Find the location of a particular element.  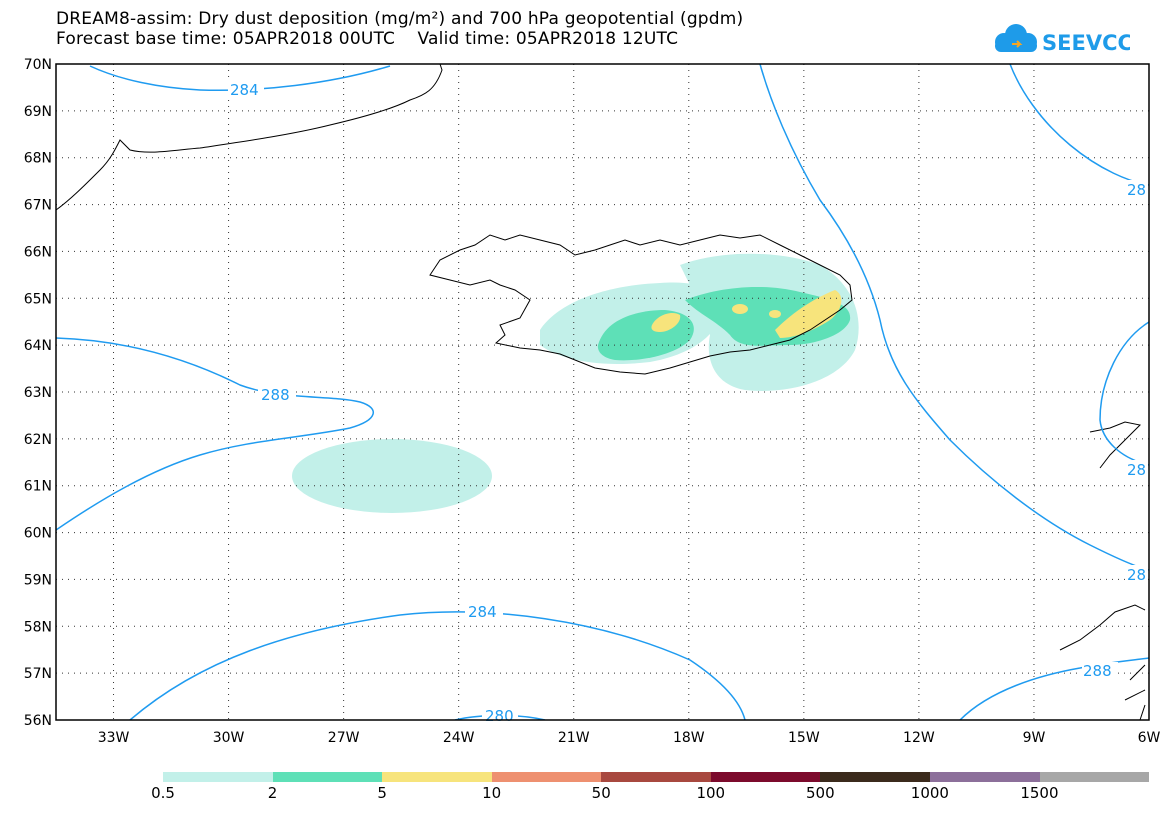

longitude-label: 18W is located at coordinates (689, 738).